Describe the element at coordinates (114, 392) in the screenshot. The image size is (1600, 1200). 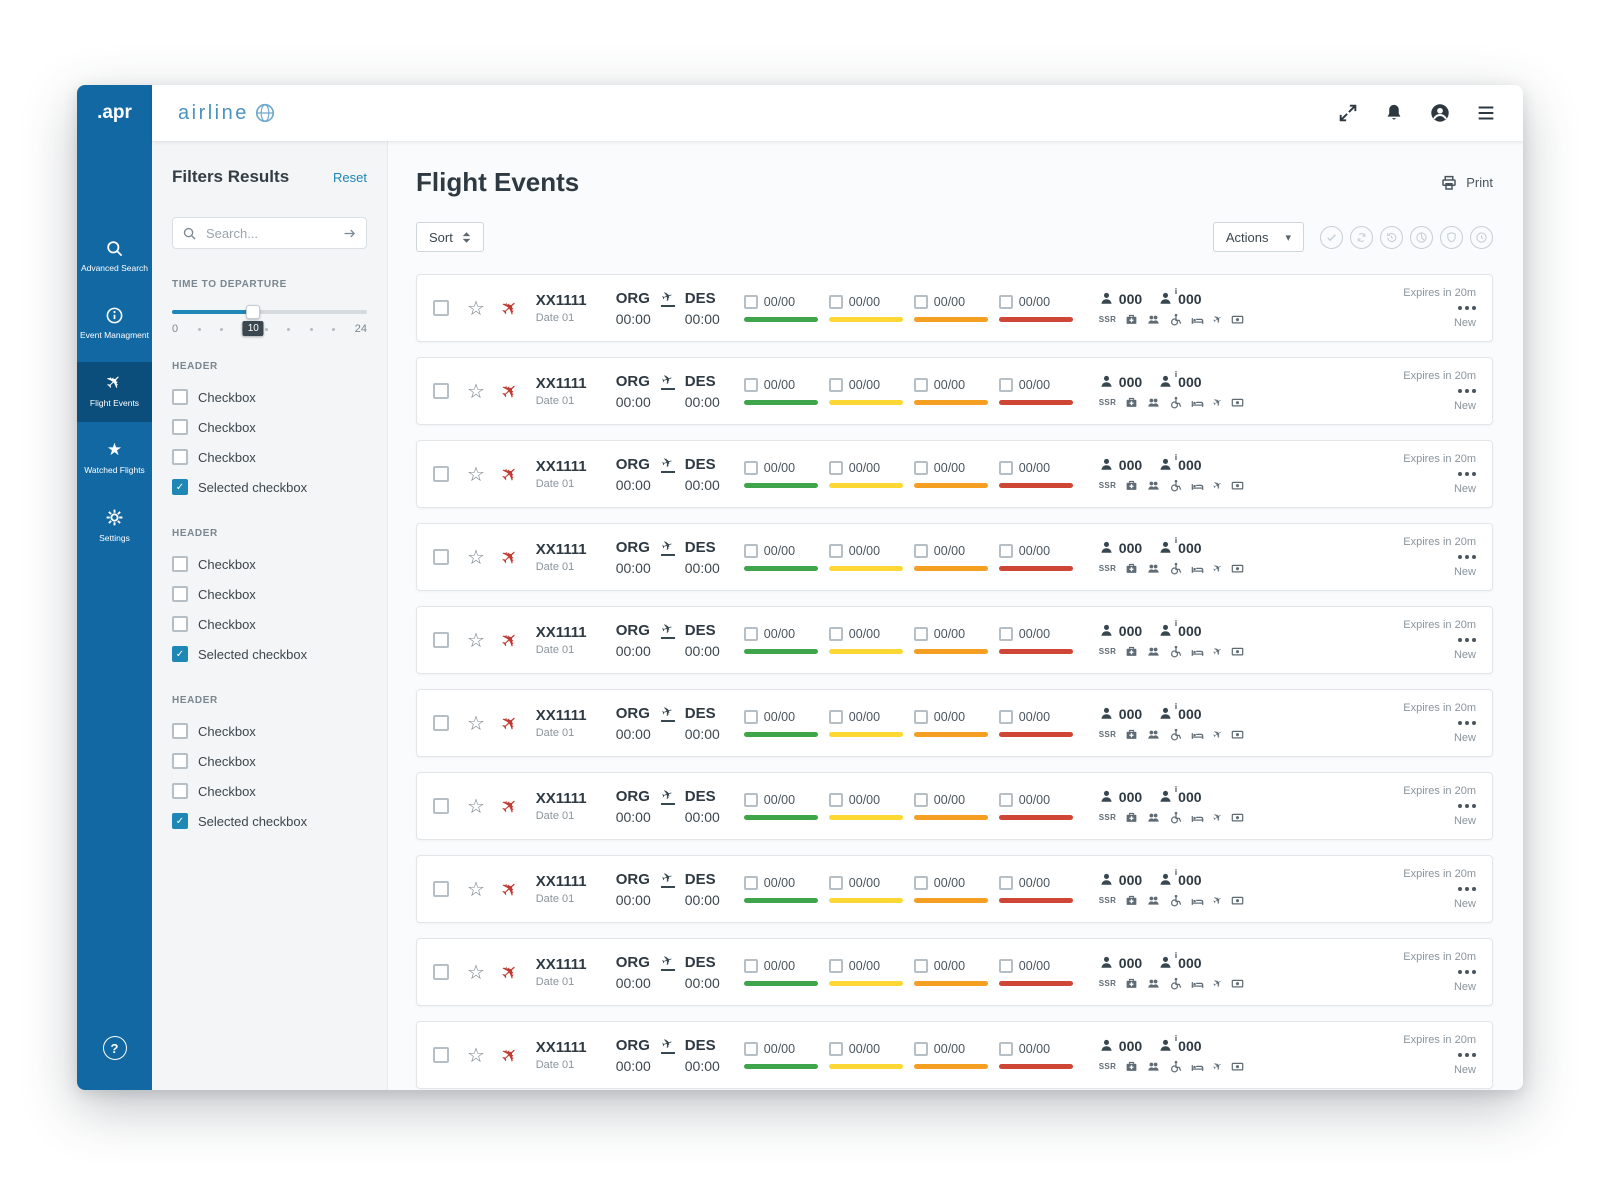
I see `sidebar-item-flight-events: ✈ Flight Events` at that location.